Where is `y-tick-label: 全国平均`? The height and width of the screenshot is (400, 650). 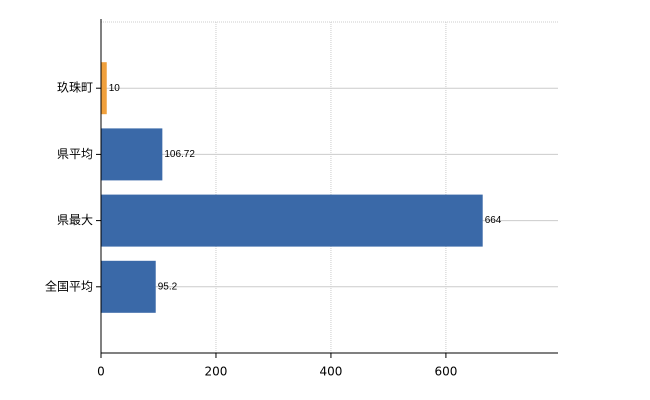 y-tick-label: 全国平均 is located at coordinates (69, 285).